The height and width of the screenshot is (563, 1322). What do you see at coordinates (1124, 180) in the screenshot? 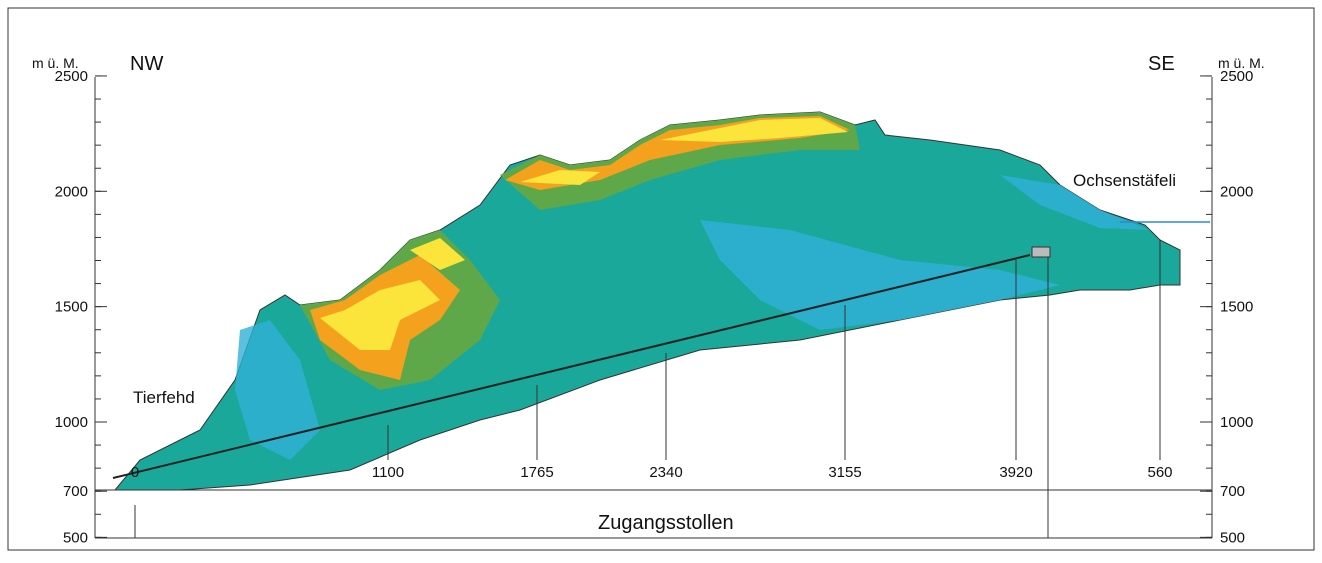
I see `place-label: Ochsenstäfeli` at bounding box center [1124, 180].